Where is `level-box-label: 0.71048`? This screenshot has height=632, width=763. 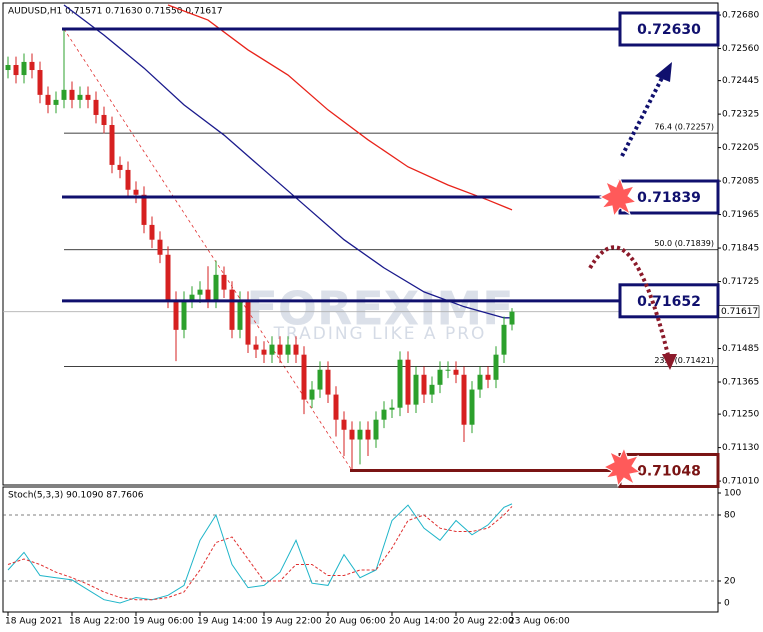
level-box-label: 0.71048 is located at coordinates (669, 471).